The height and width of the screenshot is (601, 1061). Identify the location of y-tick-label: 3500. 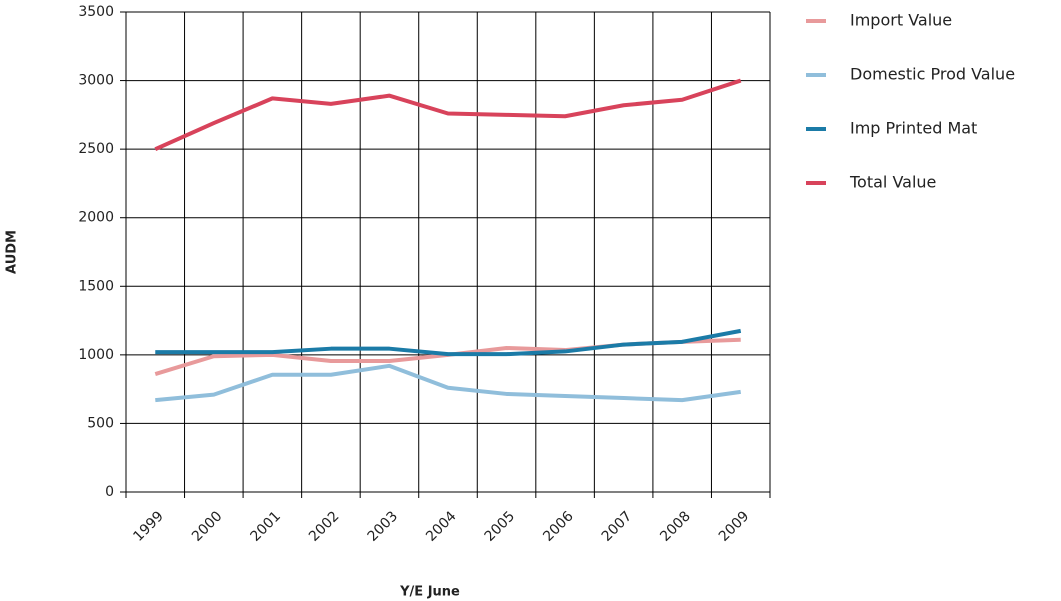
(96, 12).